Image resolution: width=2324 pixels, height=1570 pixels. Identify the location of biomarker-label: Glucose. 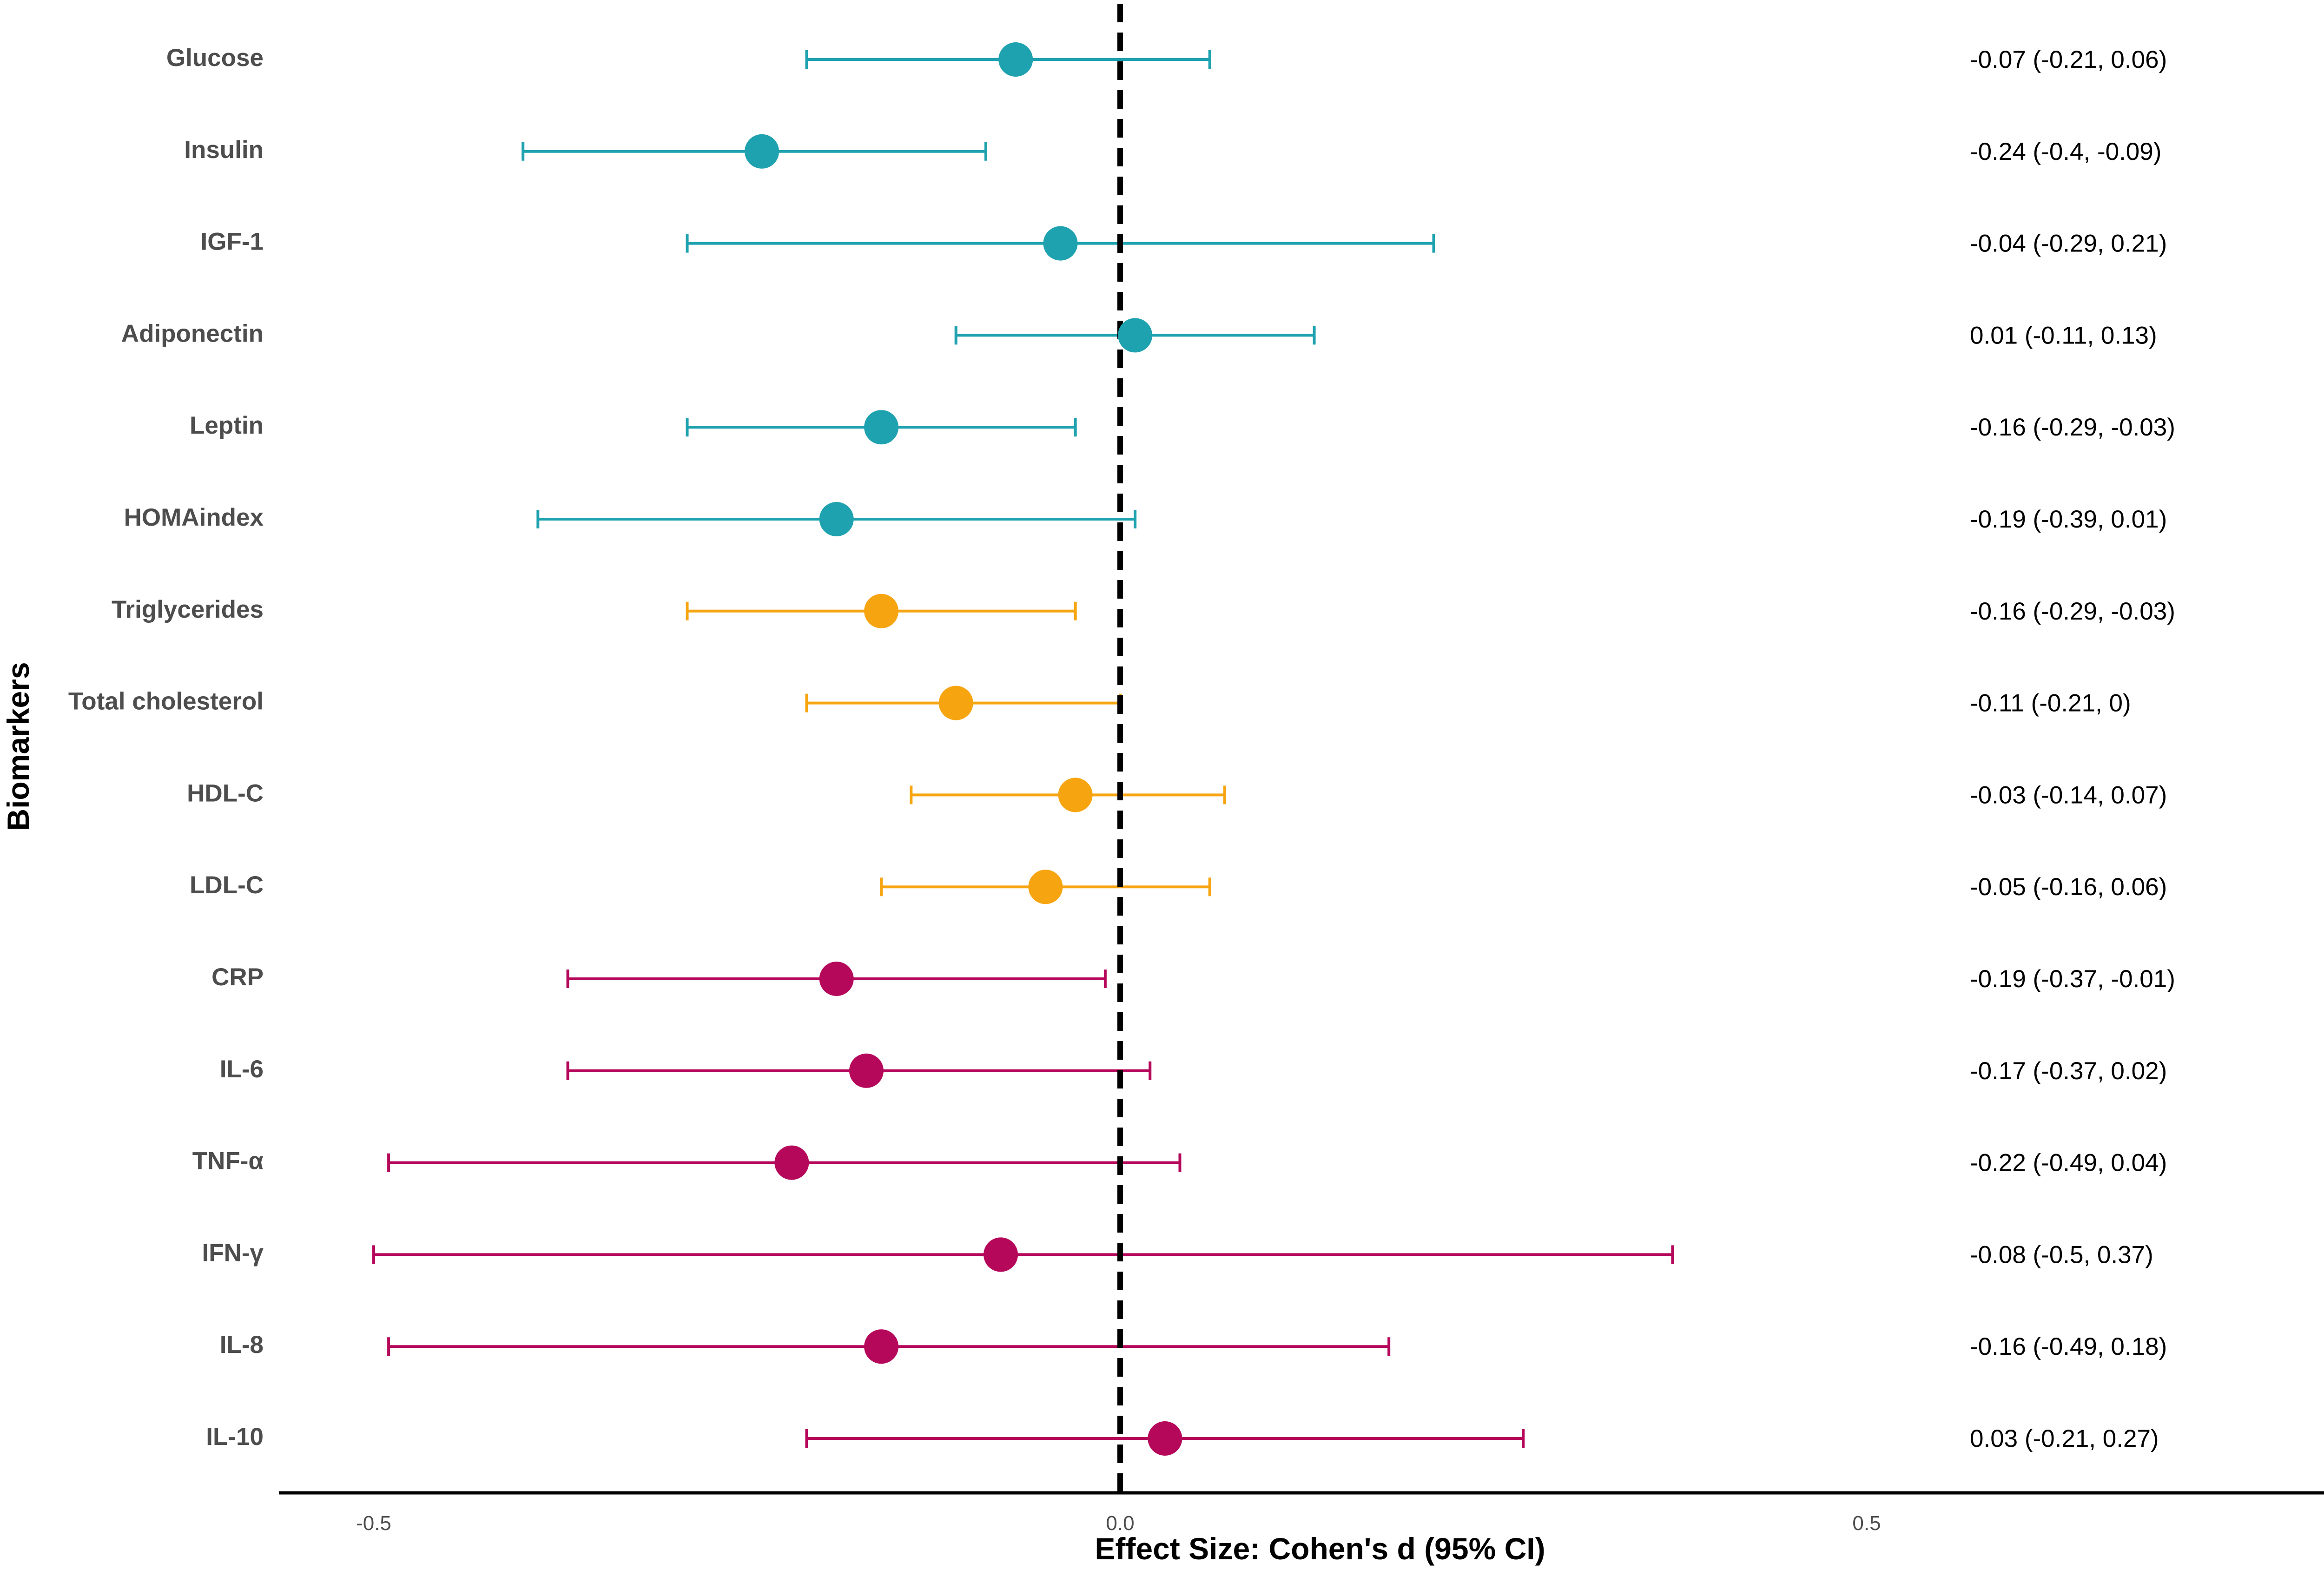
(215, 58).